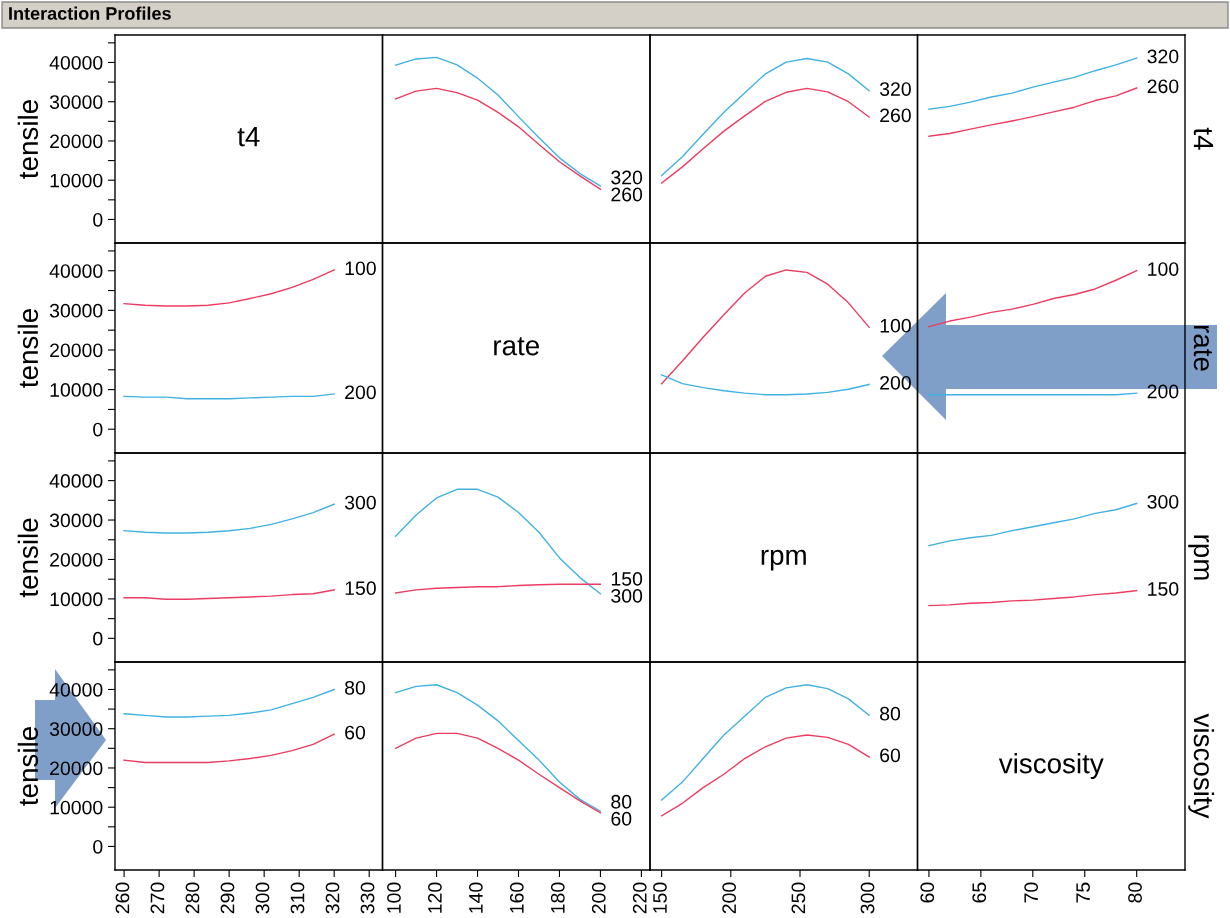 The width and height of the screenshot is (1230, 918). I want to click on x-tick-label: 310, so click(297, 898).